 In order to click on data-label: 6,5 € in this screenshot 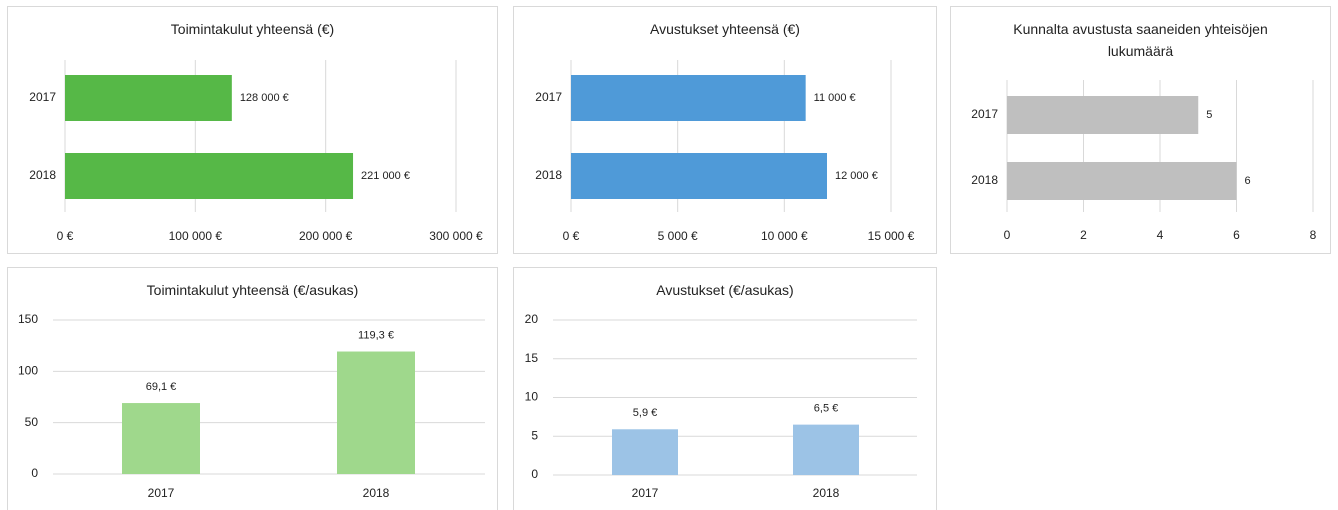, I will do `click(826, 409)`.